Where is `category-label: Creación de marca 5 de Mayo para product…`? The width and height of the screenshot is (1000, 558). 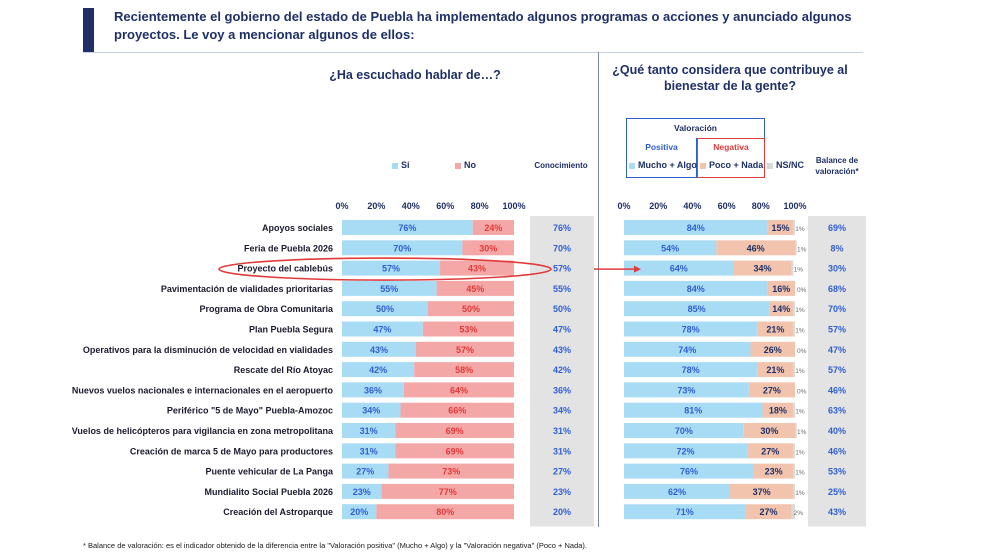 category-label: Creación de marca 5 de Mayo para product… is located at coordinates (231, 451).